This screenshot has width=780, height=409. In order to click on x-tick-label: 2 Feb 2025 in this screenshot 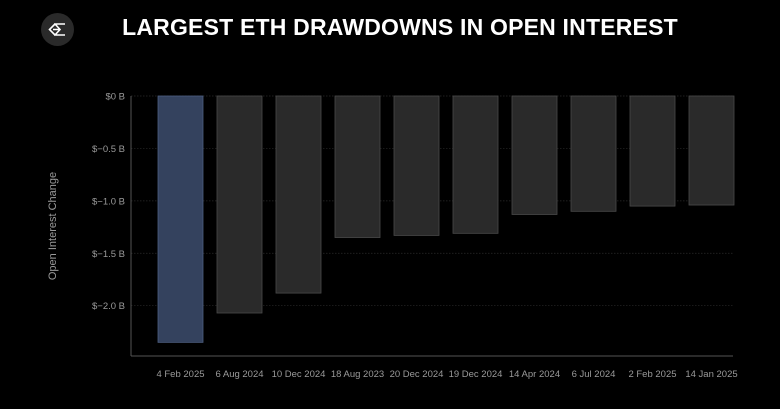, I will do `click(652, 374)`.